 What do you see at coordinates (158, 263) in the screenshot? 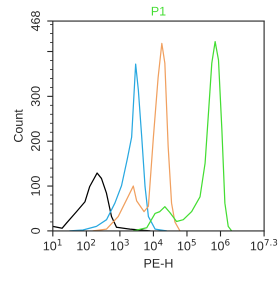
I see `x-axis-title: PE-H` at bounding box center [158, 263].